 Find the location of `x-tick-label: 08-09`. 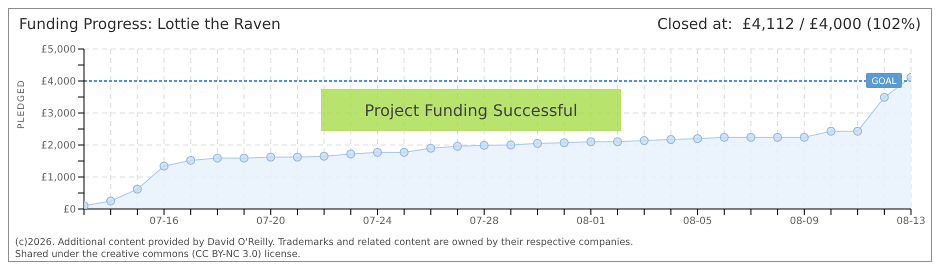

x-tick-label: 08-09 is located at coordinates (804, 222).